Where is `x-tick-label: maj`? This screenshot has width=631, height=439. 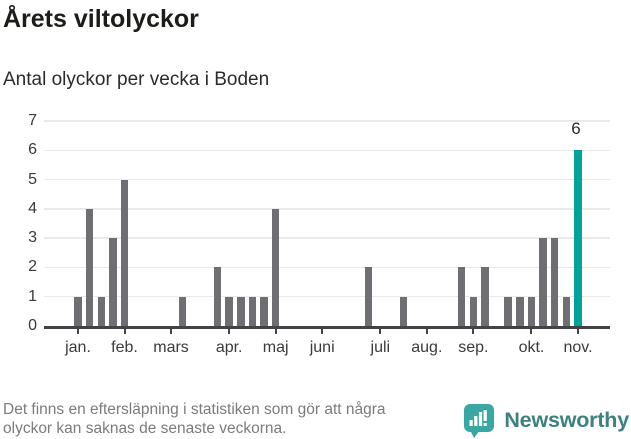
x-tick-label: maj is located at coordinates (275, 347).